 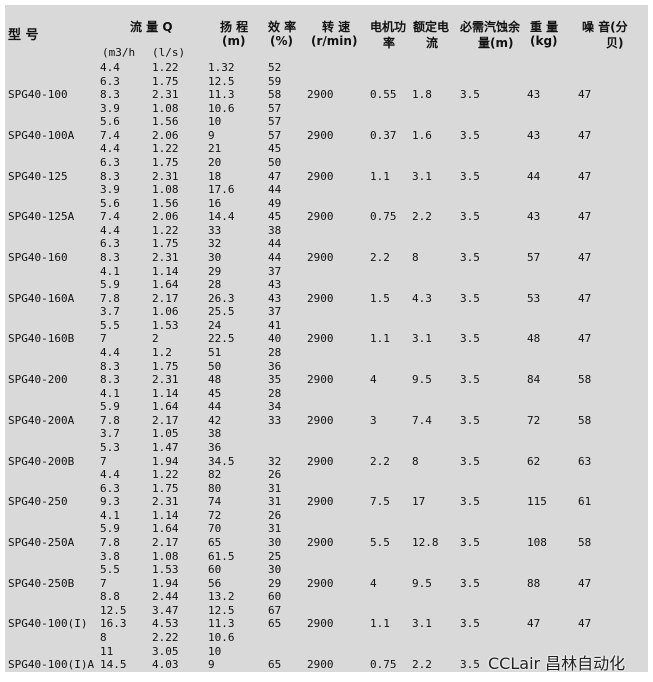 I want to click on cell-head: 48, so click(x=215, y=380).